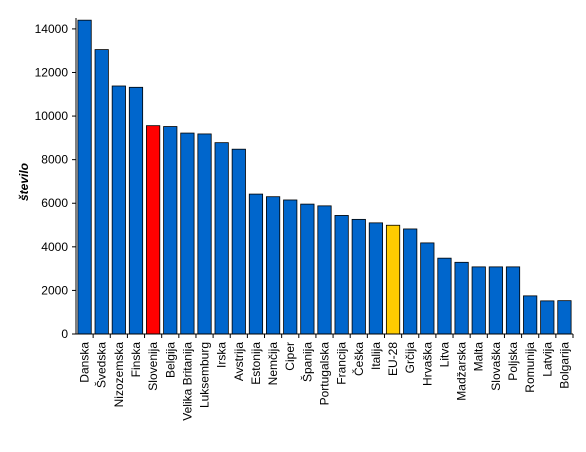 The width and height of the screenshot is (586, 452). I want to click on bar-švedska, so click(101, 192).